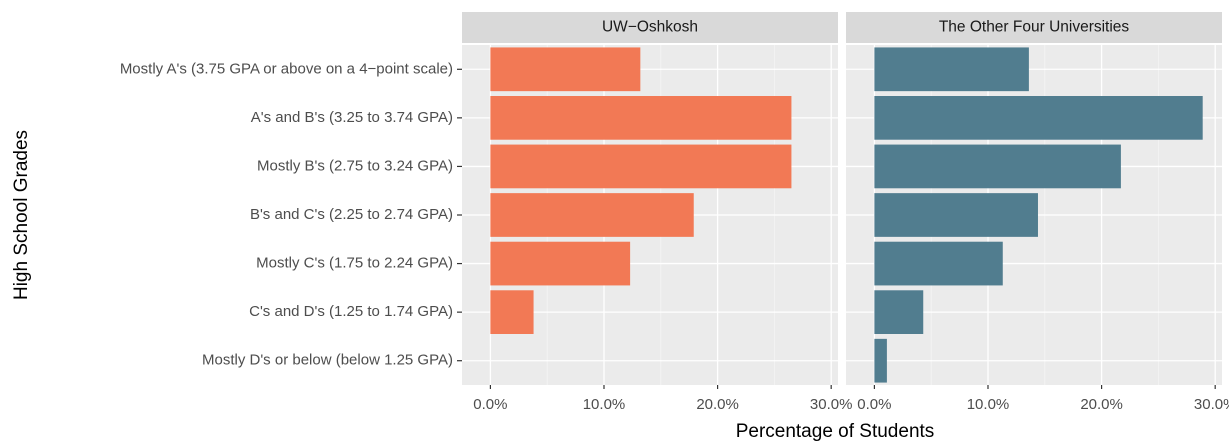 The height and width of the screenshot is (445, 1229). What do you see at coordinates (354, 263) in the screenshot?
I see `y-tick-label: Mostly C's (1.75 to 2.24 GPA)` at bounding box center [354, 263].